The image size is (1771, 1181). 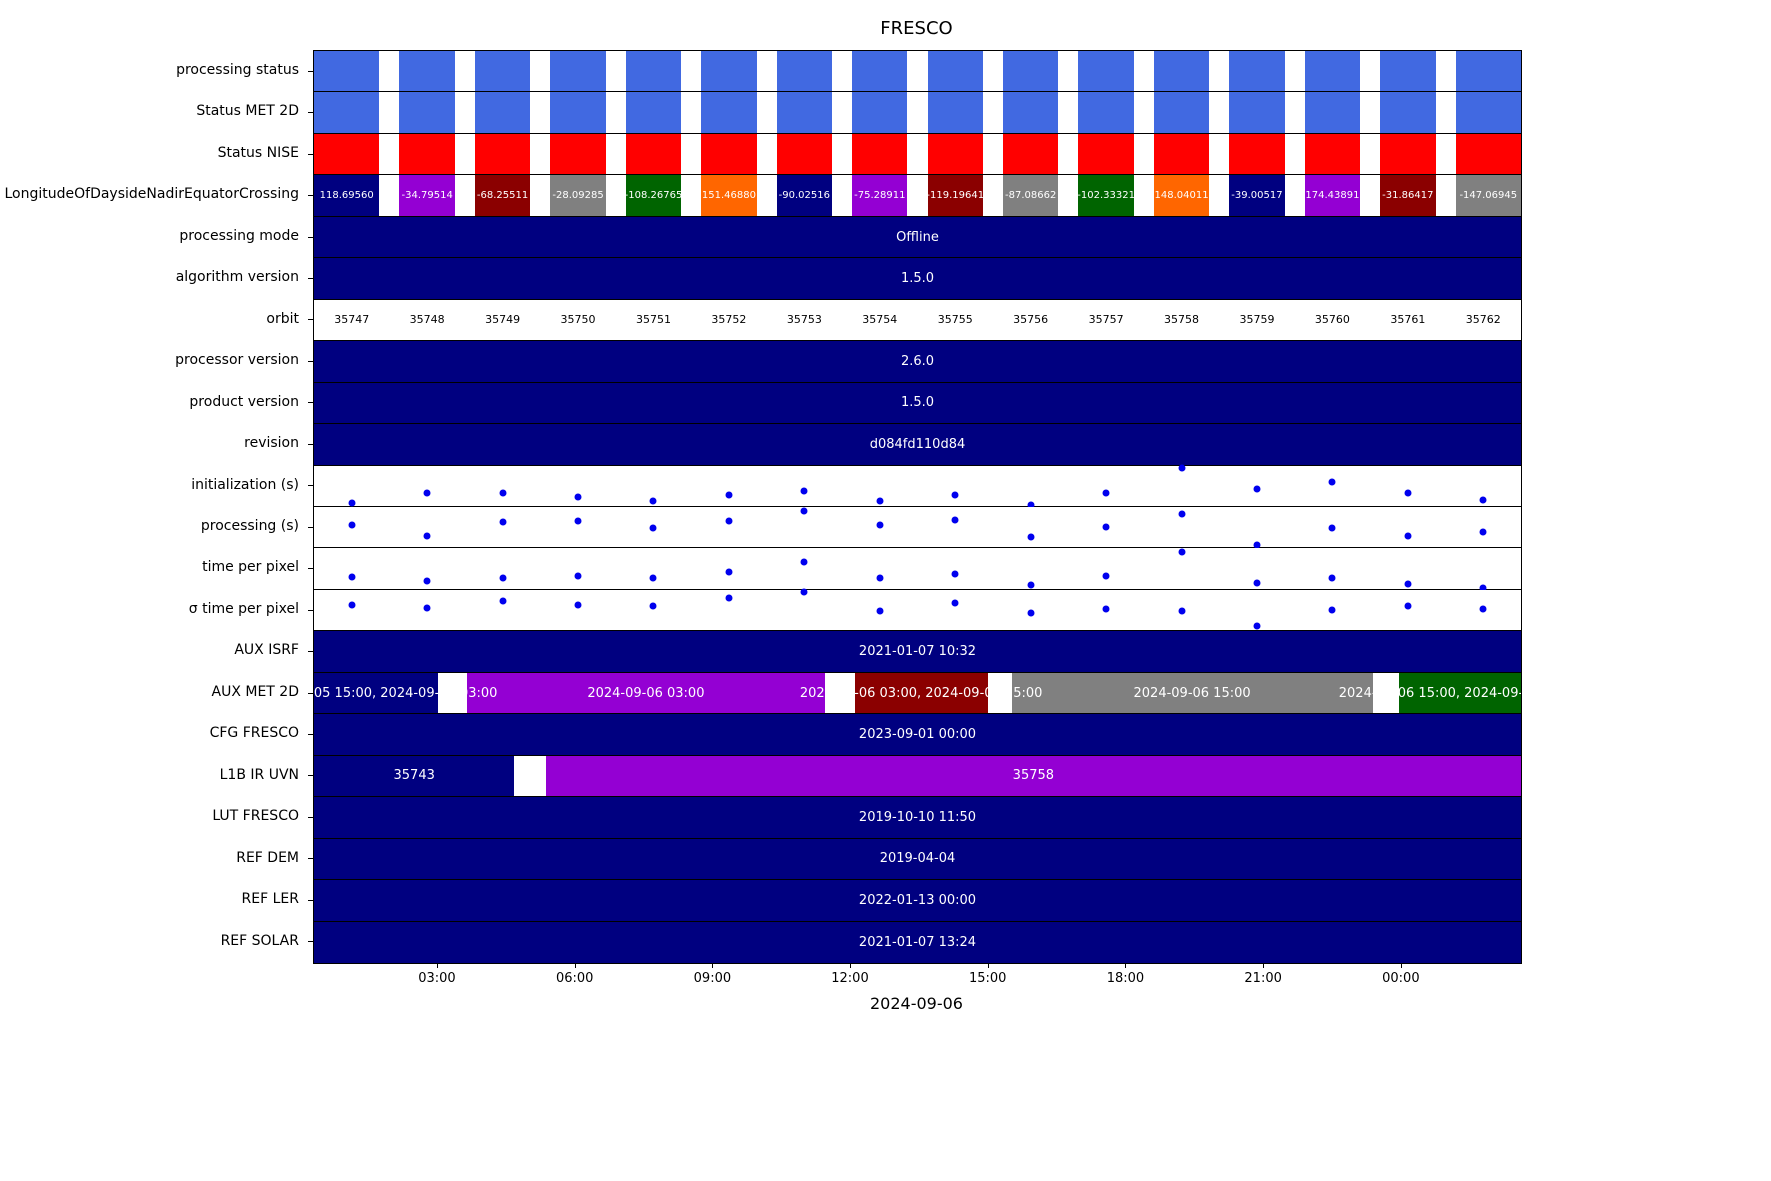 What do you see at coordinates (1033, 776) in the screenshot?
I see `timeline-segment: 35758` at bounding box center [1033, 776].